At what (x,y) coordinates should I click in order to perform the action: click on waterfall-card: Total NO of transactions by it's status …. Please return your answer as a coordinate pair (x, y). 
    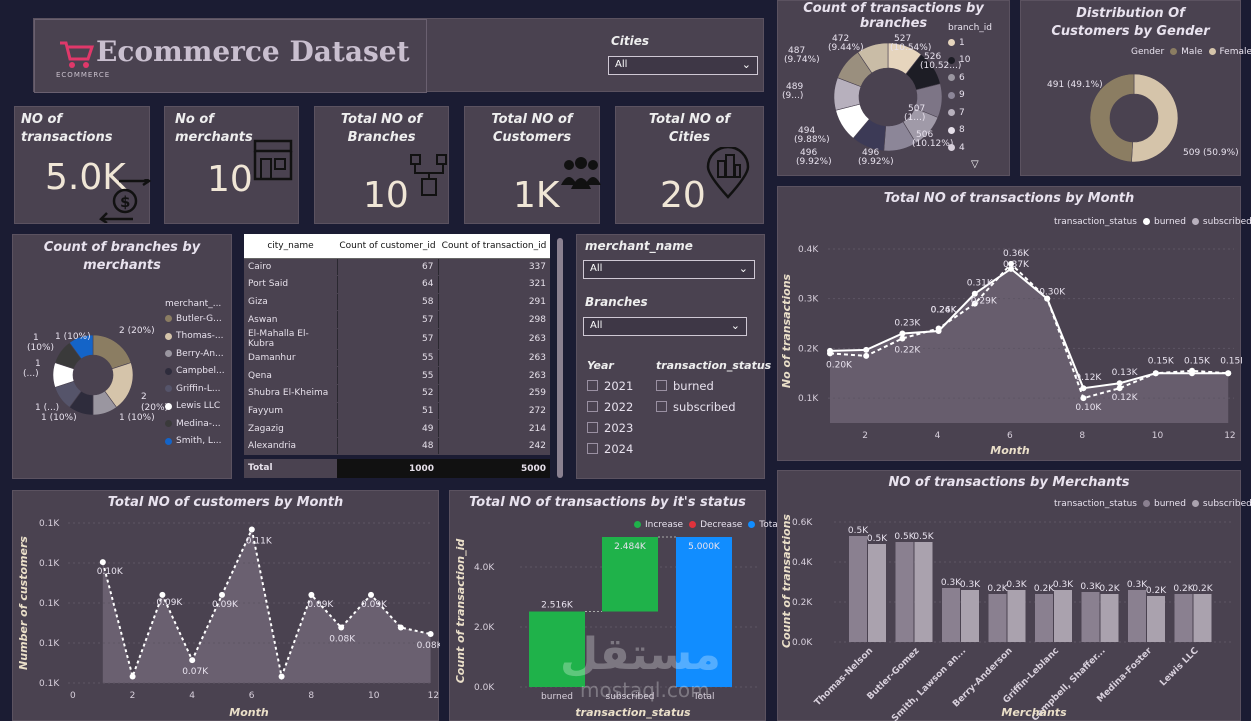
    Looking at the image, I should click on (614, 605).